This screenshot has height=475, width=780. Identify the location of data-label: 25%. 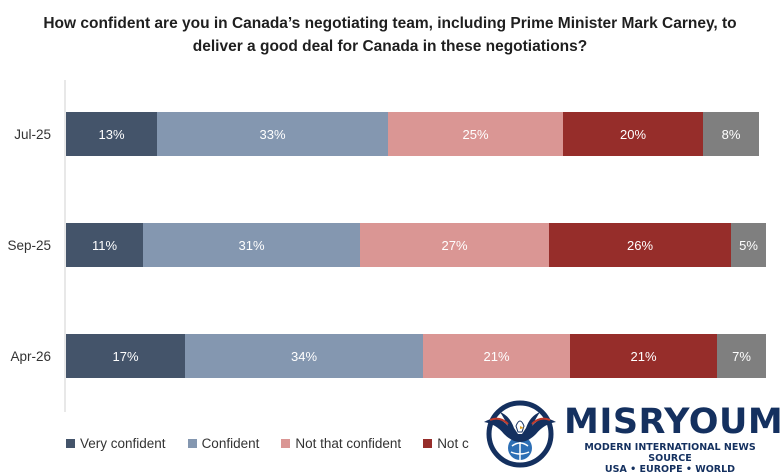
(475, 134).